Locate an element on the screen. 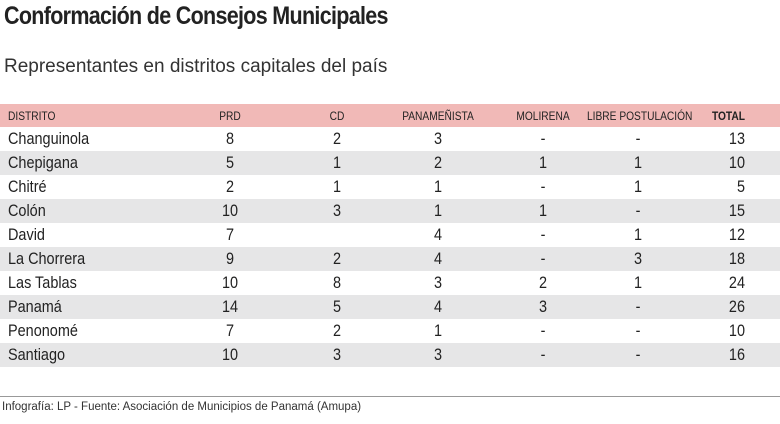 The width and height of the screenshot is (780, 424). table-row: Santiago 10 3 3 - - 16 is located at coordinates (390, 355).